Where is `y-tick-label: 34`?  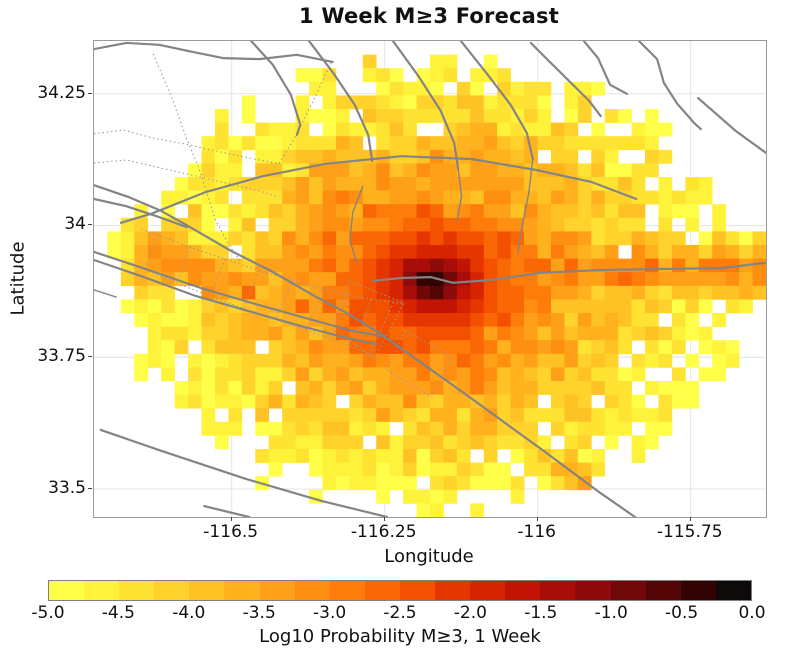
y-tick-label: 34 is located at coordinates (75, 224).